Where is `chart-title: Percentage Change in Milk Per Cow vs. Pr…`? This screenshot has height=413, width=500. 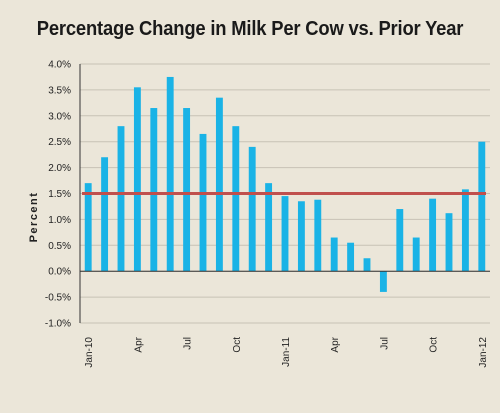
chart-title: Percentage Change in Milk Per Cow vs. Pr… is located at coordinates (250, 29).